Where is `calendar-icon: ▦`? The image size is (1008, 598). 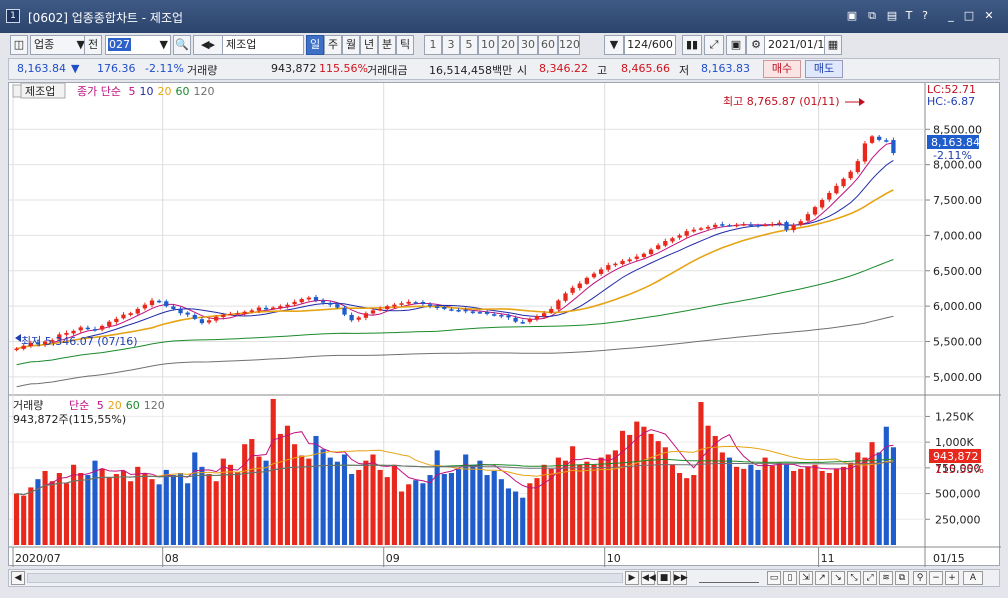 calendar-icon: ▦ is located at coordinates (833, 45).